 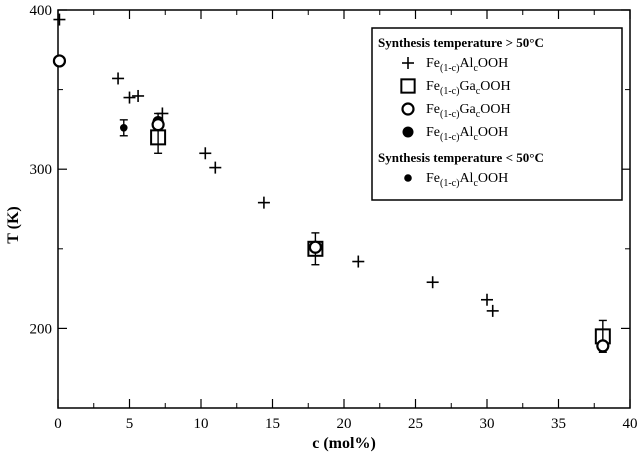 What do you see at coordinates (461, 42) in the screenshot?
I see `legend-heading-above: Synthesis temperature > 50°C` at bounding box center [461, 42].